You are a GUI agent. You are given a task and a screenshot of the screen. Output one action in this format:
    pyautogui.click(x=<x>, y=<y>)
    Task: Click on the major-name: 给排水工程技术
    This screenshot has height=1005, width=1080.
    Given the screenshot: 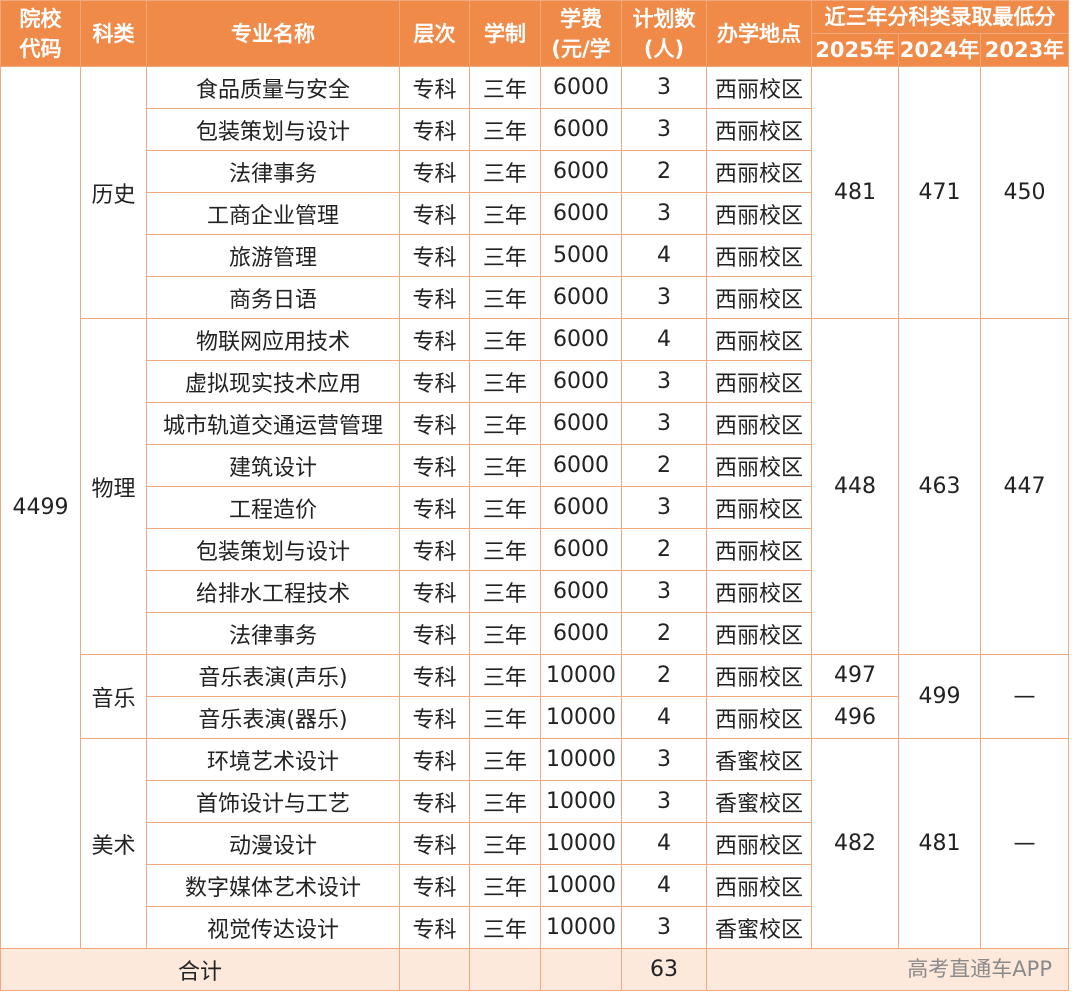 What is the action you would take?
    pyautogui.click(x=273, y=591)
    